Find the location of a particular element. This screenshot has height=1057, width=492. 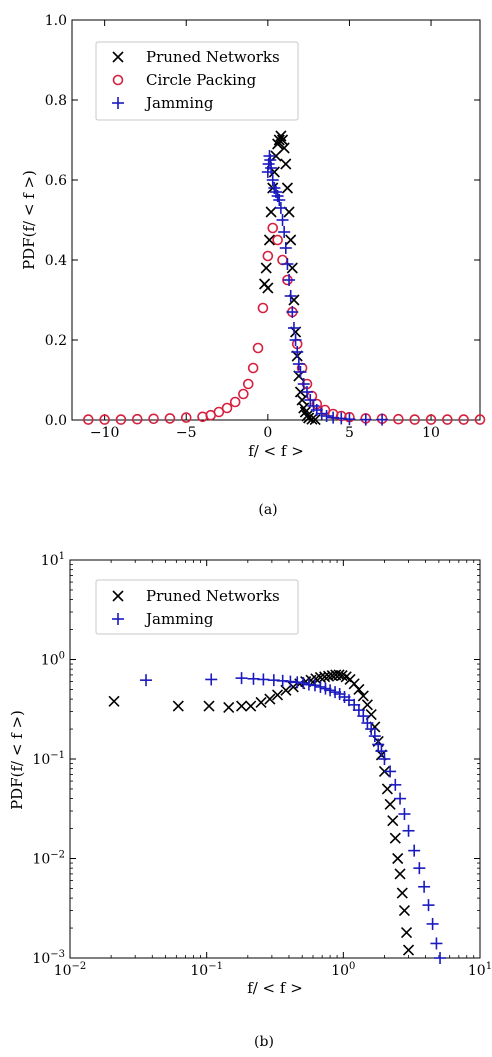

x-tick-label: 10⁻¹ is located at coordinates (206, 970).